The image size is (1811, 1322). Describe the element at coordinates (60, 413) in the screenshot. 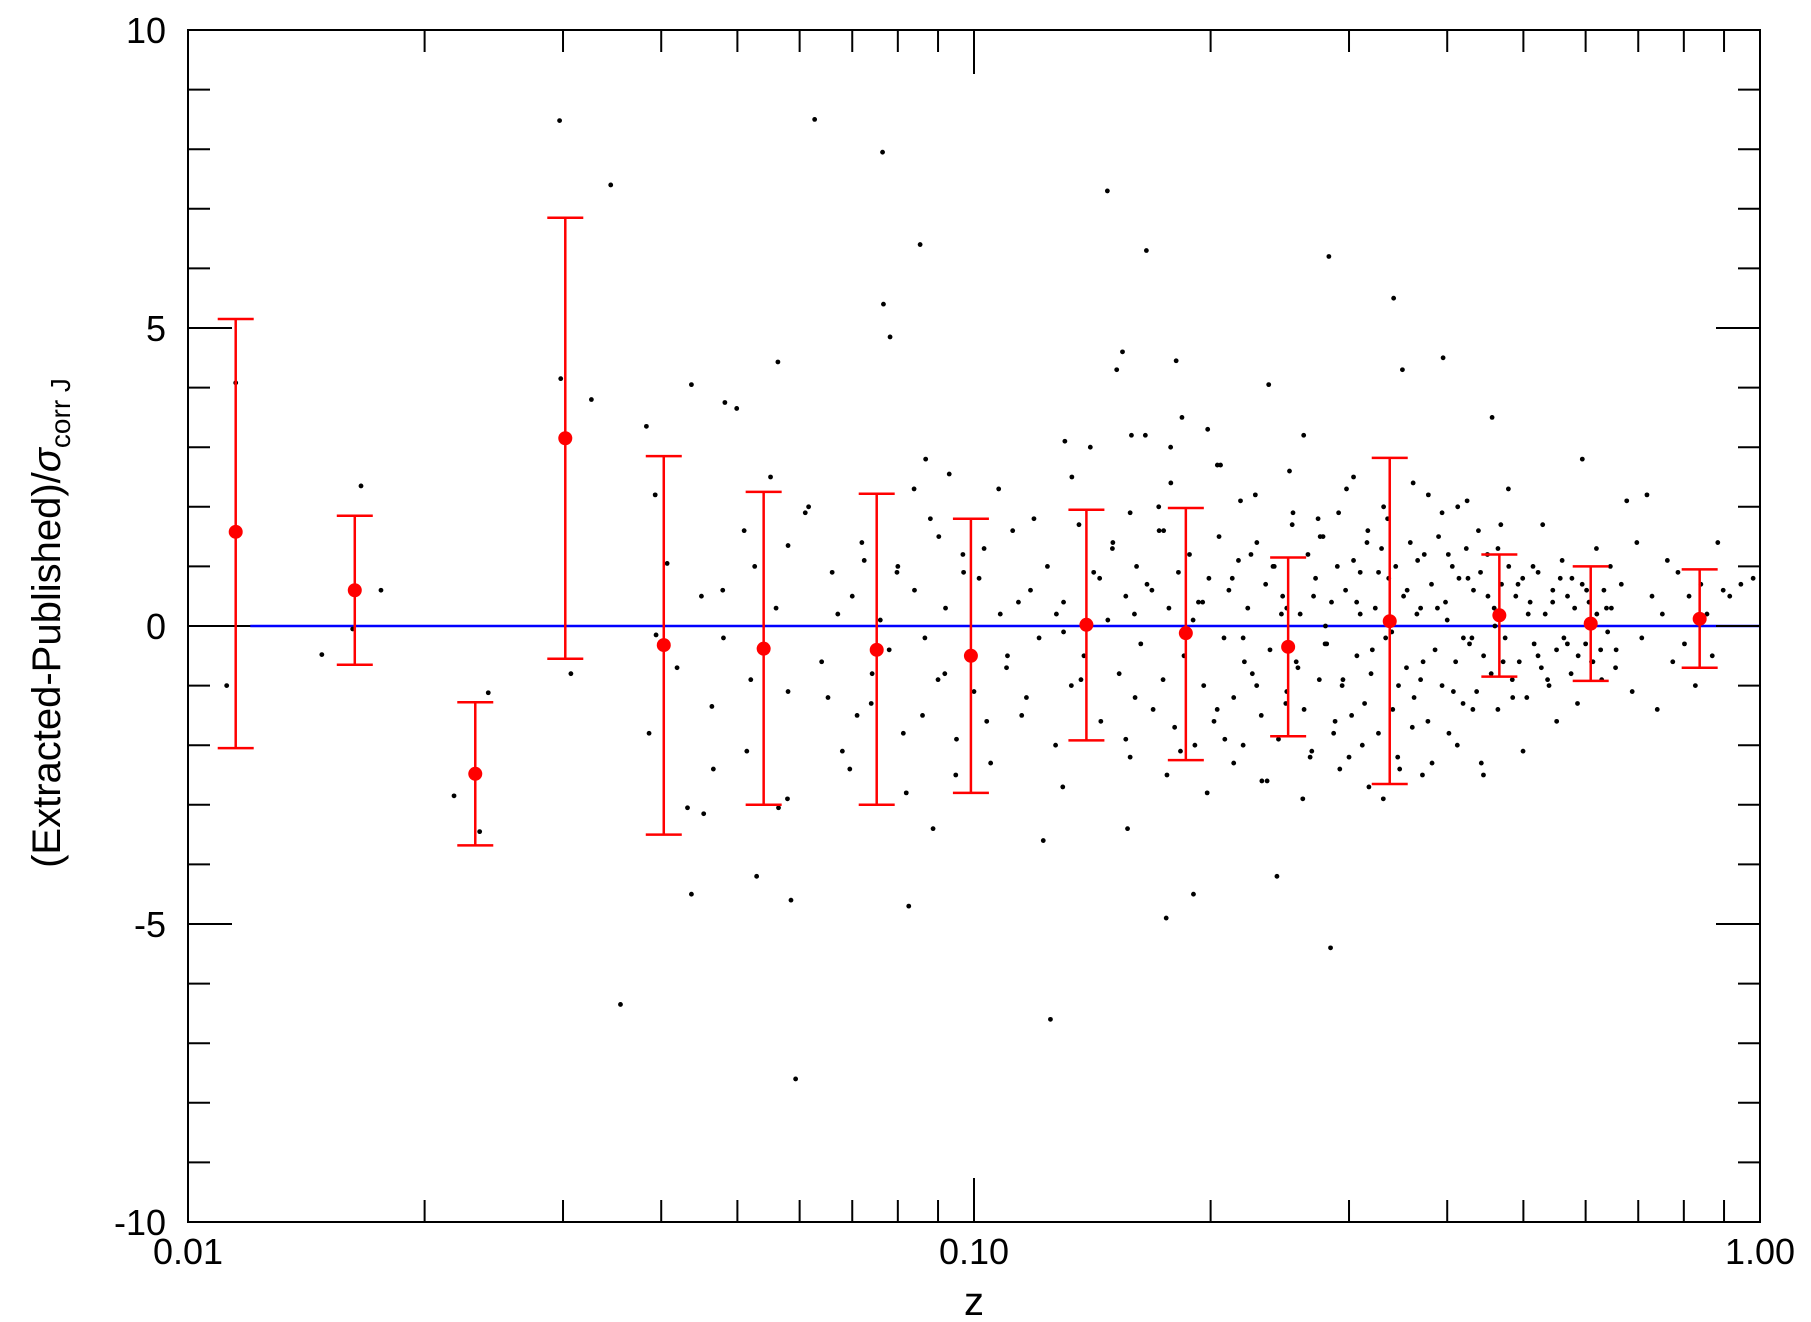

I see `y-axis-label-subscript: corr J` at that location.